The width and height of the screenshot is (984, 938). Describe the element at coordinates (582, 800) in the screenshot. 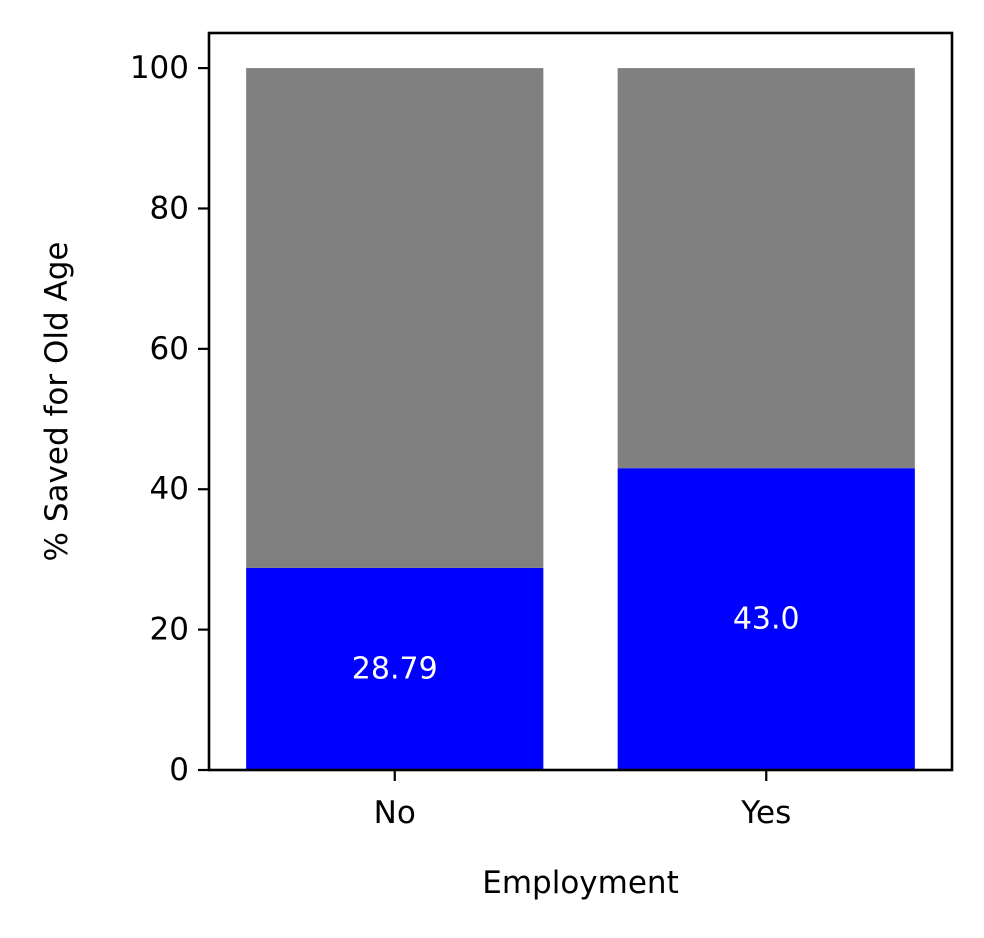

I see `x-axis: No Yes` at that location.